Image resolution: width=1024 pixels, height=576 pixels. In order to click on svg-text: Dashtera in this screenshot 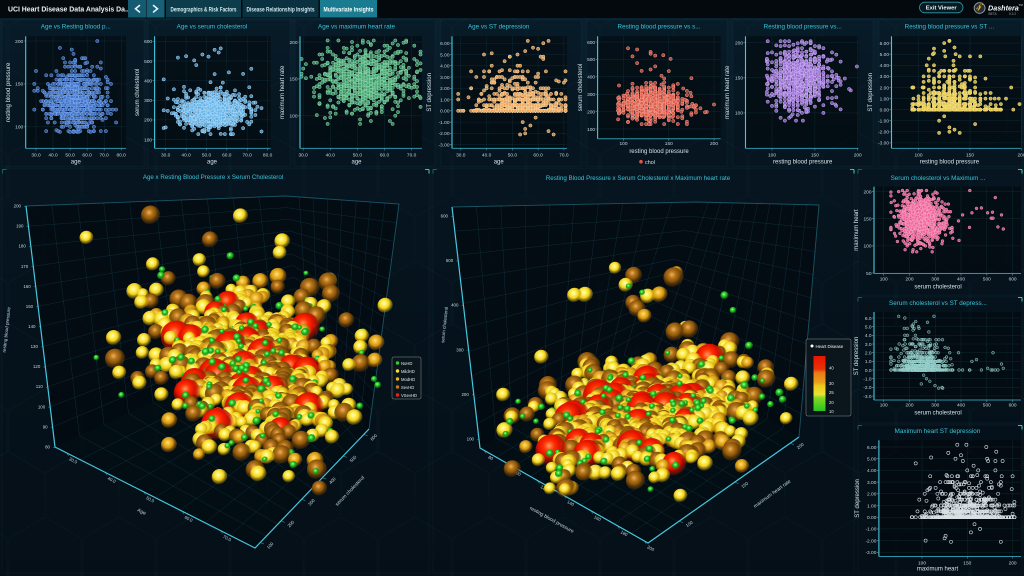, I will do `click(1003, 7)`.